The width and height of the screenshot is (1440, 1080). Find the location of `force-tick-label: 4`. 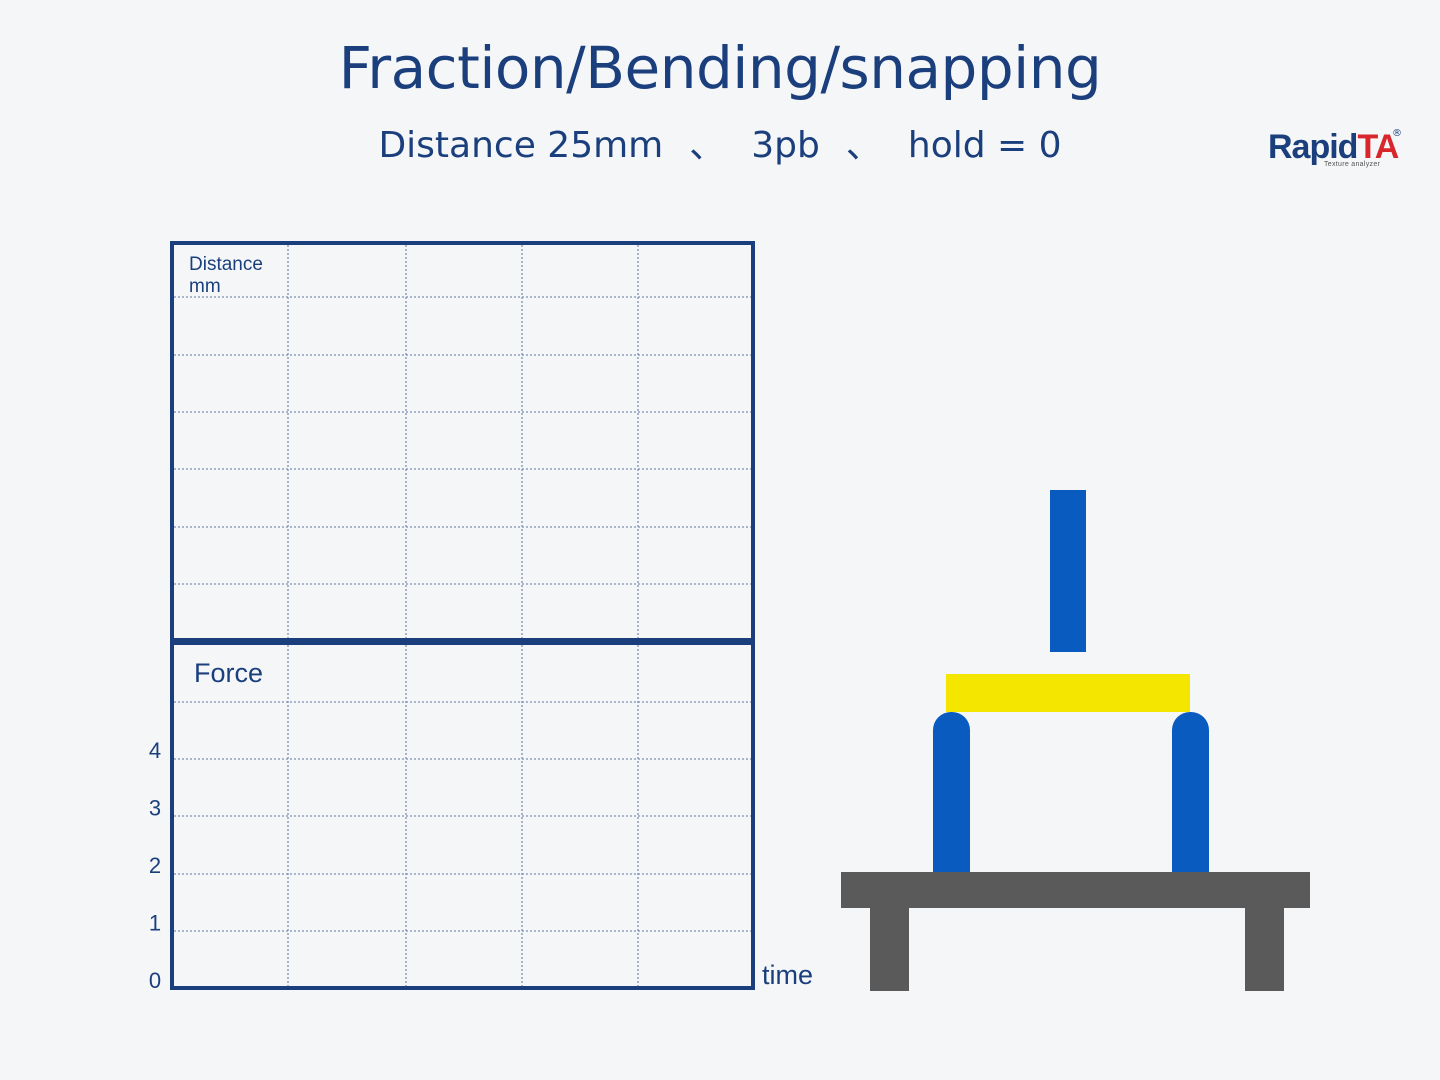

force-tick-label: 4 is located at coordinates (155, 750).